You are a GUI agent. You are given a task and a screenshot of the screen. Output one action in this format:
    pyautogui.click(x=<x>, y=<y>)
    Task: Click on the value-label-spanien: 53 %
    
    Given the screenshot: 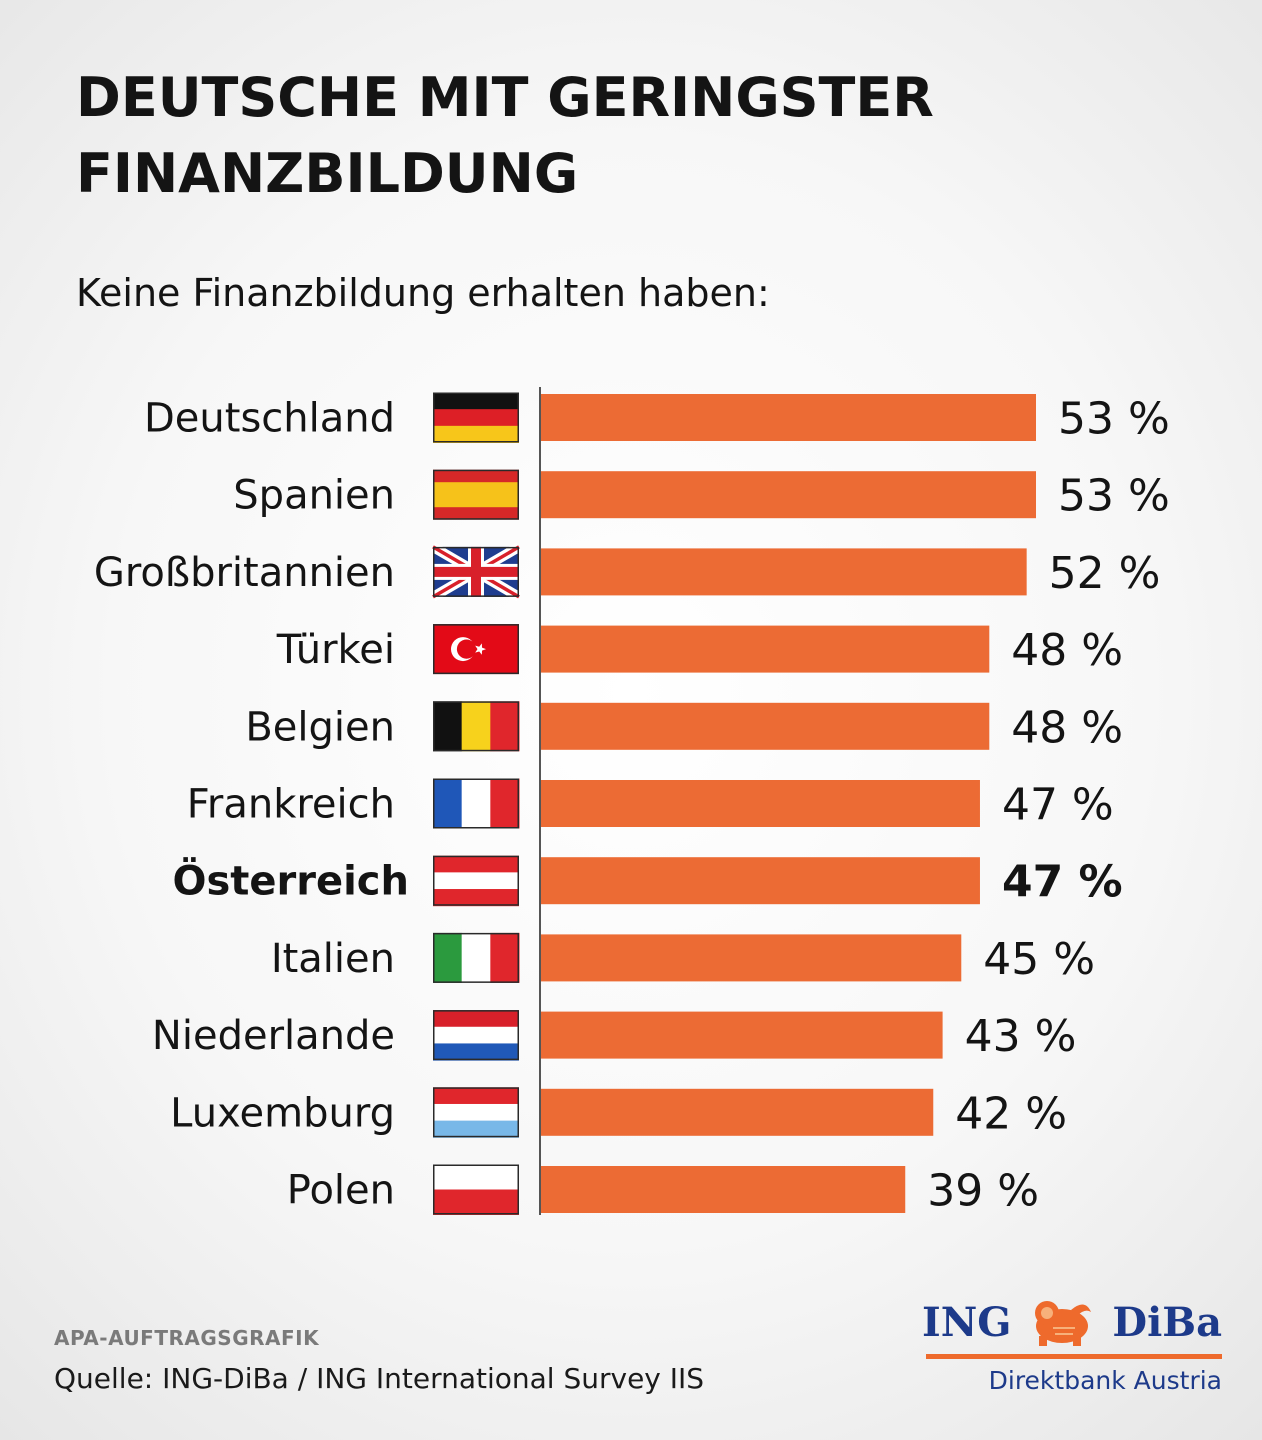 What is the action you would take?
    pyautogui.click(x=1114, y=496)
    